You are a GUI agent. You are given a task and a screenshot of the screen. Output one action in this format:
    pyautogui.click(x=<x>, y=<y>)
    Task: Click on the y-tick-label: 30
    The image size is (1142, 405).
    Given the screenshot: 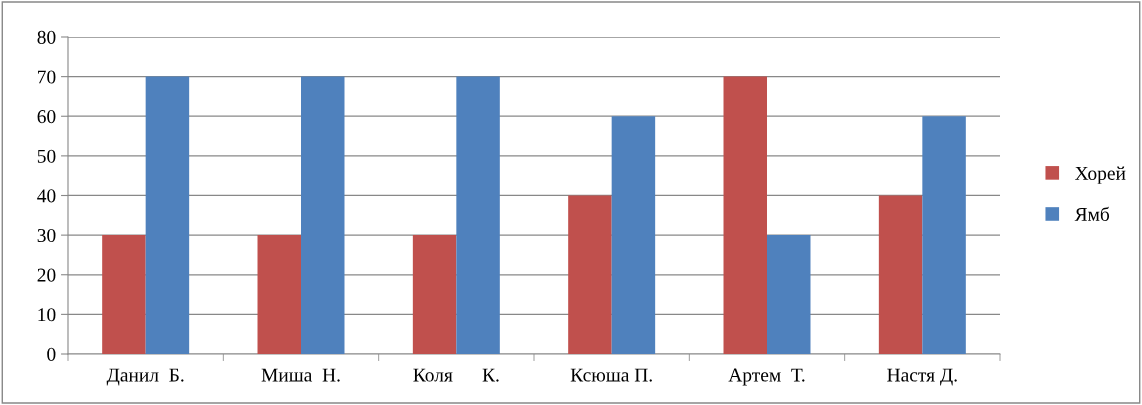 What is the action you would take?
    pyautogui.click(x=46, y=235)
    